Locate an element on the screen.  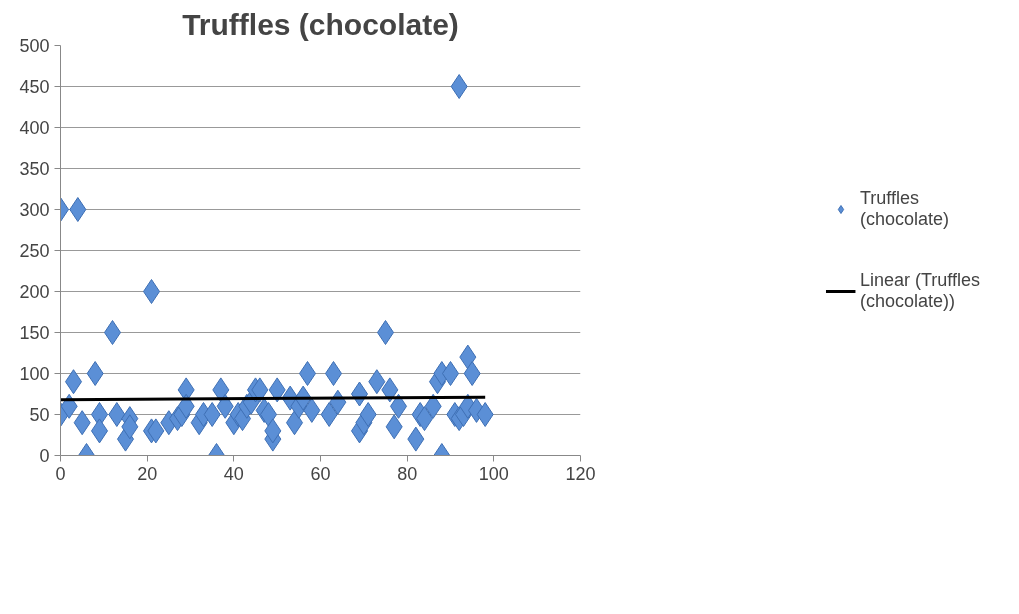
y-tick-label: 350 is located at coordinates (34, 169).